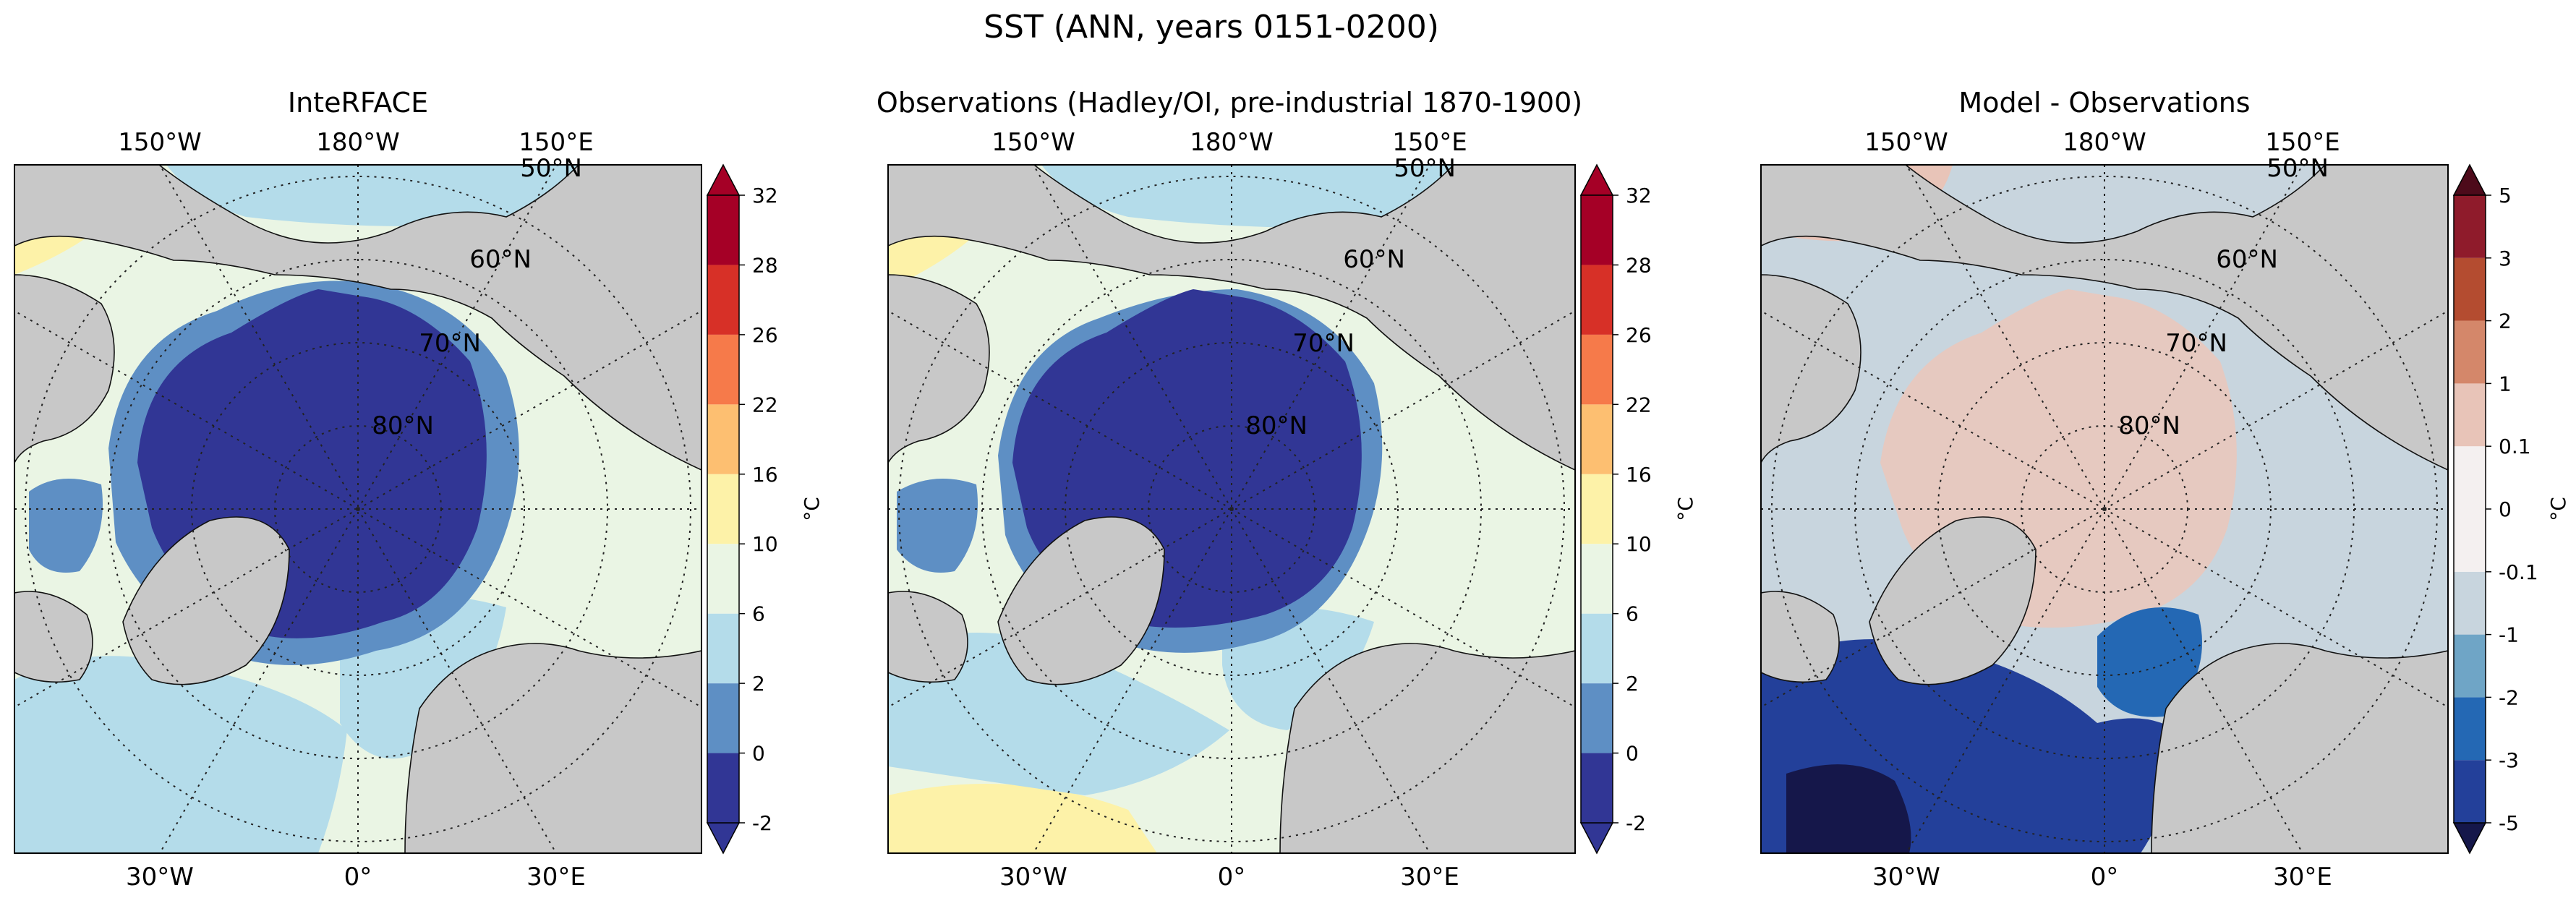 The width and height of the screenshot is (2576, 898). I want to click on colorbar-tick-label: 5, so click(2505, 196).